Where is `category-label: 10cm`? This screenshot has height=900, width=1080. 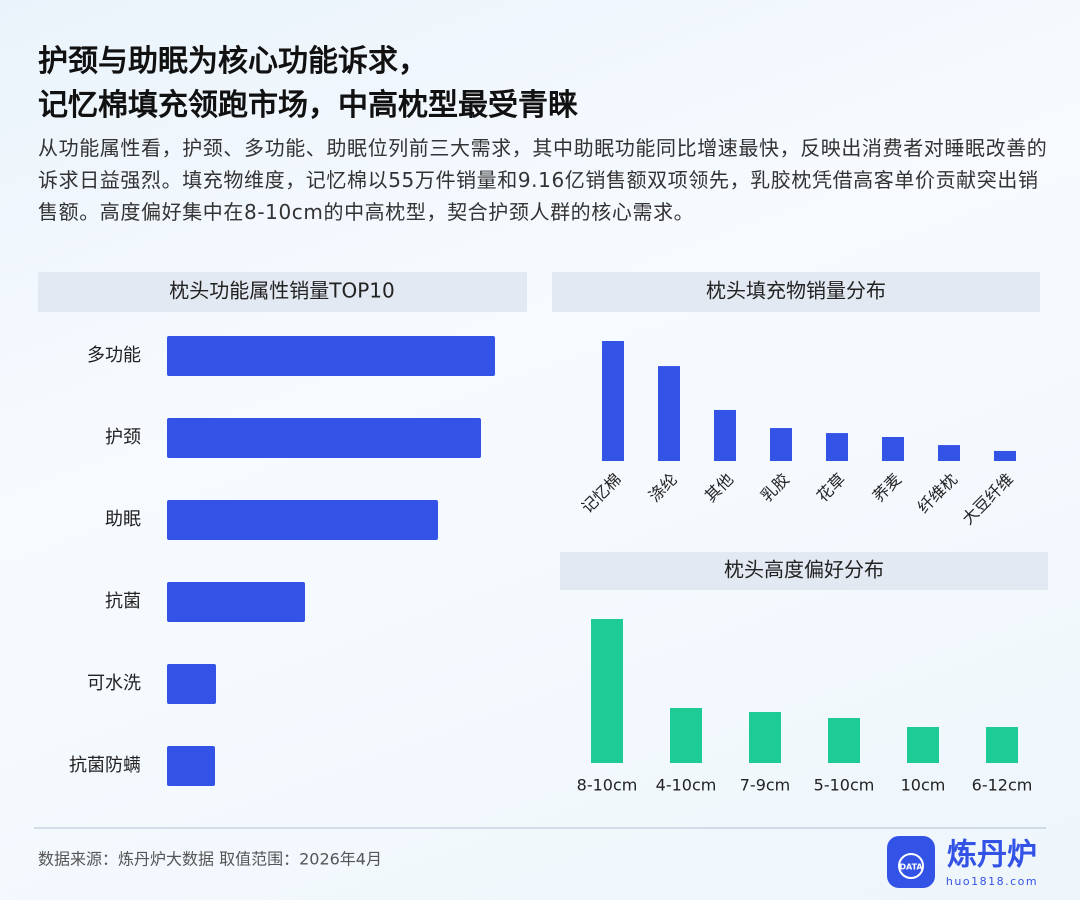
category-label: 10cm is located at coordinates (923, 785).